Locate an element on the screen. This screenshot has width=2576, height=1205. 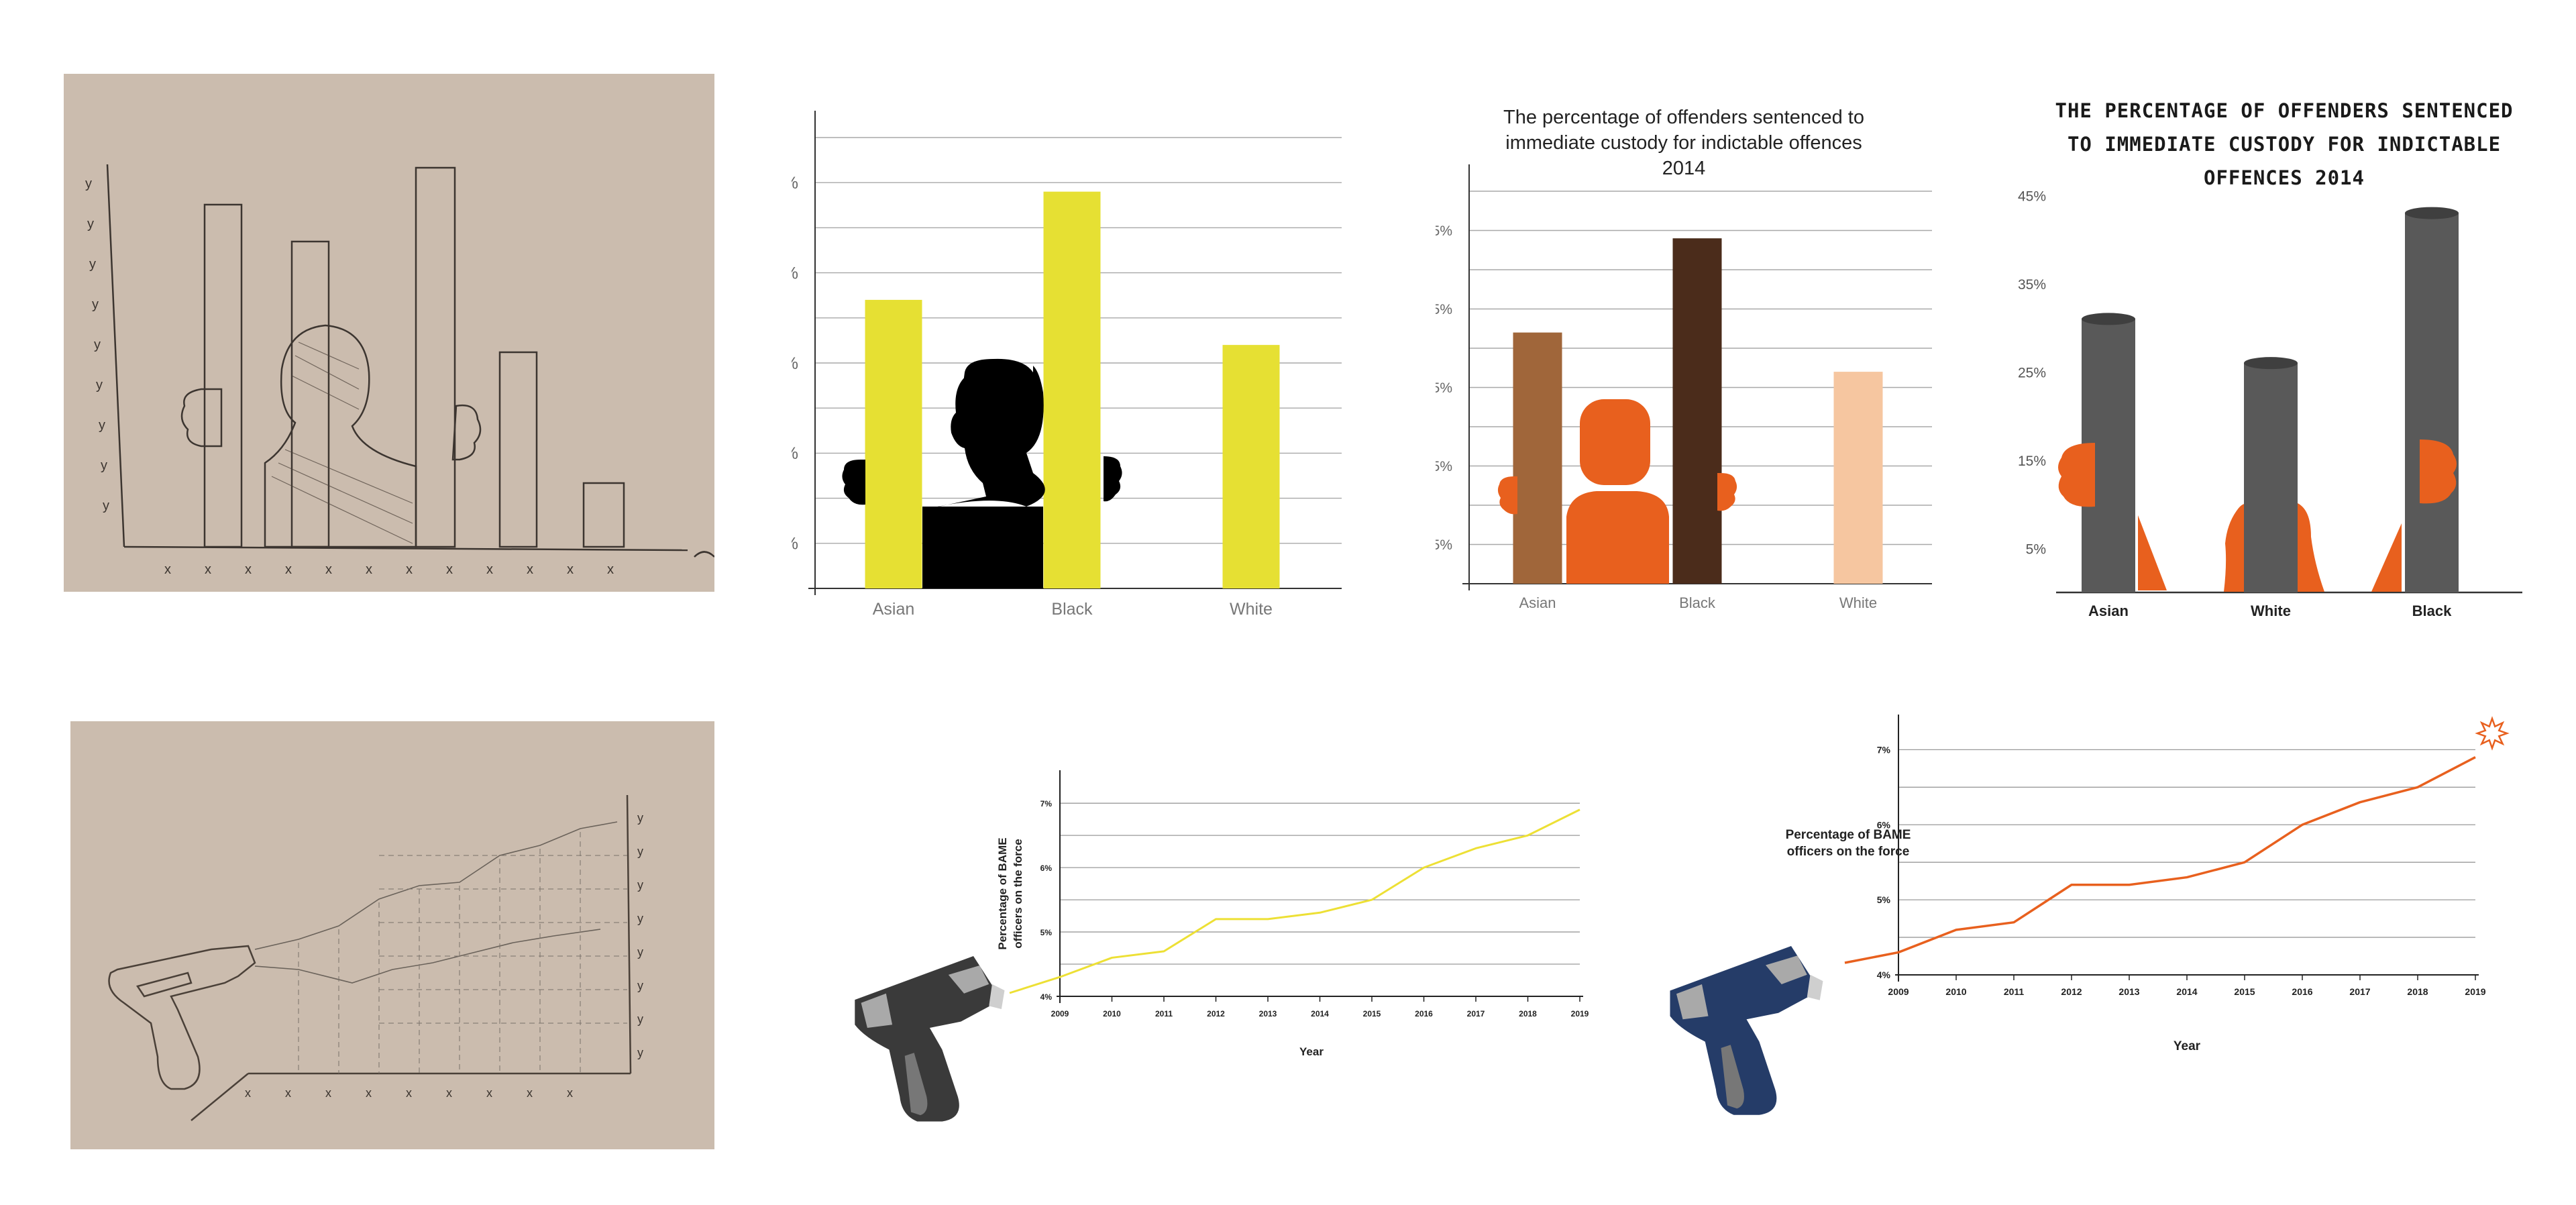
y-axis-label: Percentage of BAME officers on the force is located at coordinates (1010, 893).